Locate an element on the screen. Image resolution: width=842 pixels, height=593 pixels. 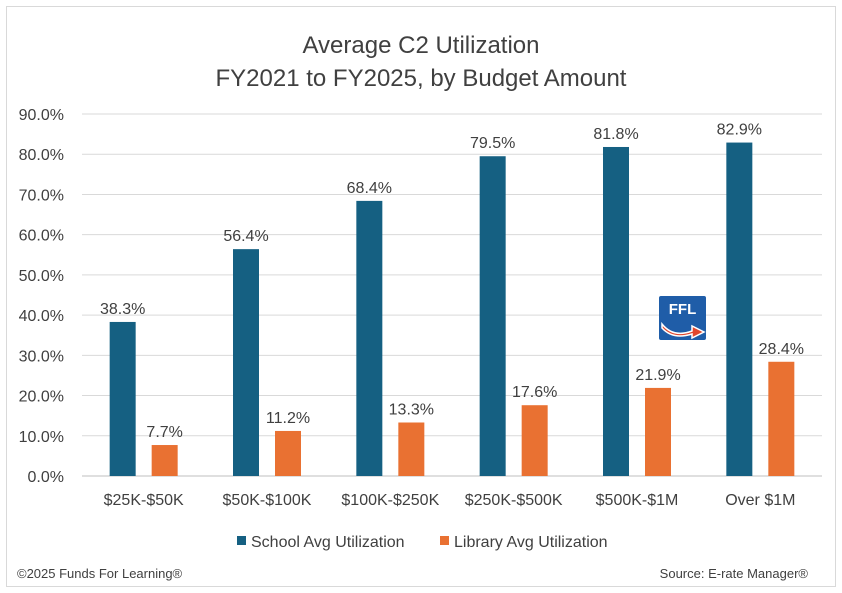
legend-item-library: Library Avg Utilization is located at coordinates (524, 542).